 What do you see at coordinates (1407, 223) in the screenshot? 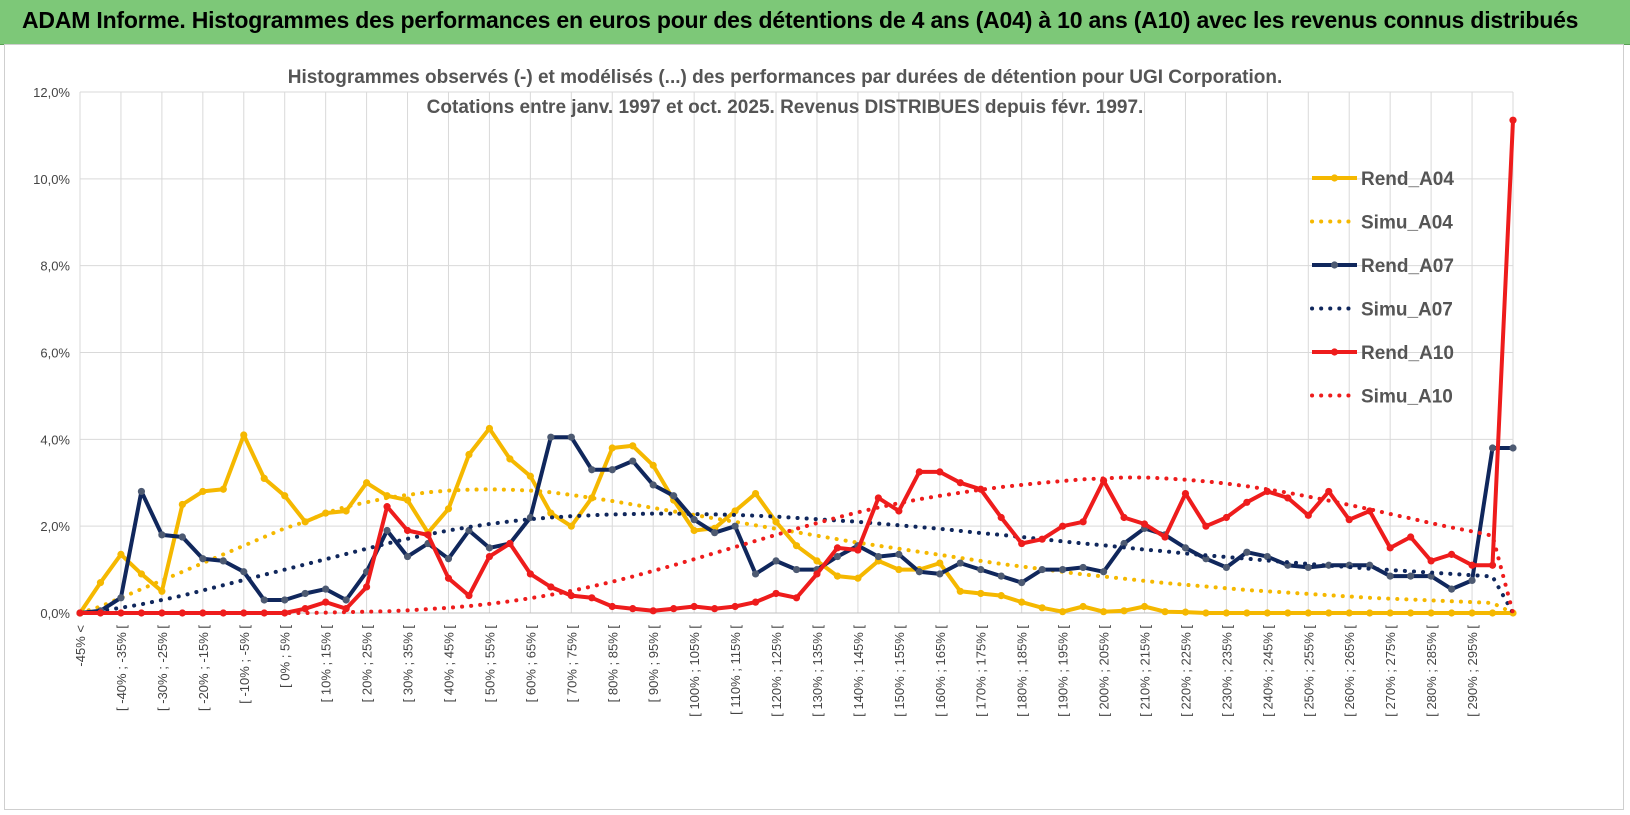
I see `legend-label-simu-a04: Simu_A04` at bounding box center [1407, 223].